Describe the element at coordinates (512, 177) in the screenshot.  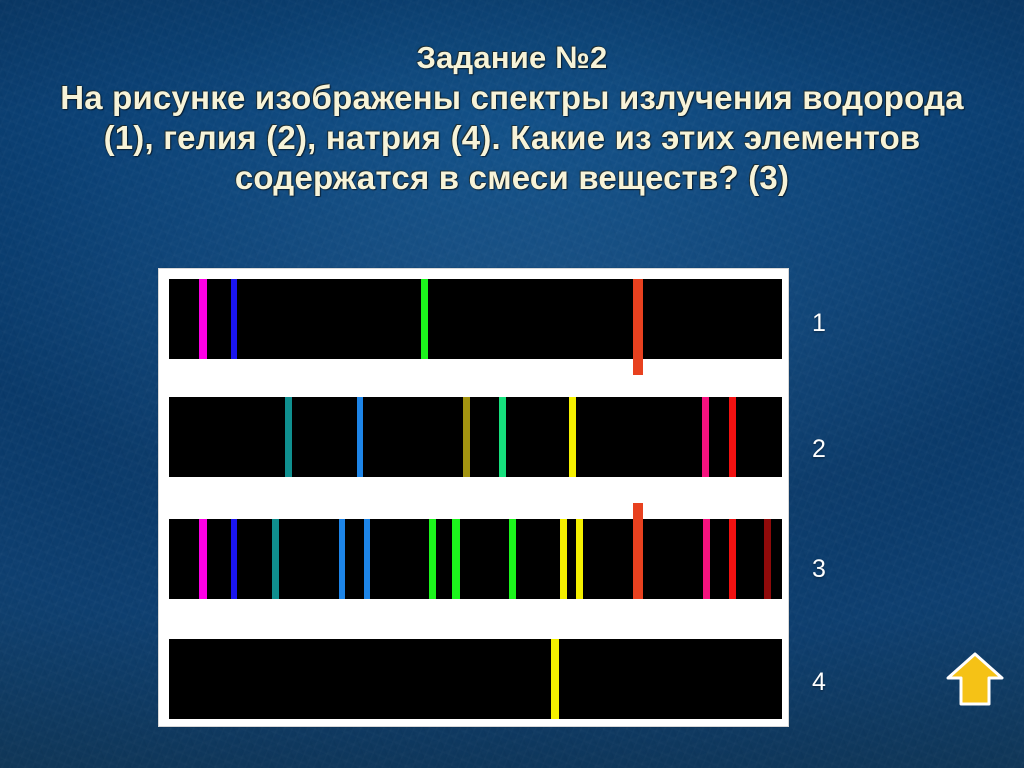
I see `title-line-3: содержатся в смеси веществ? (3)` at that location.